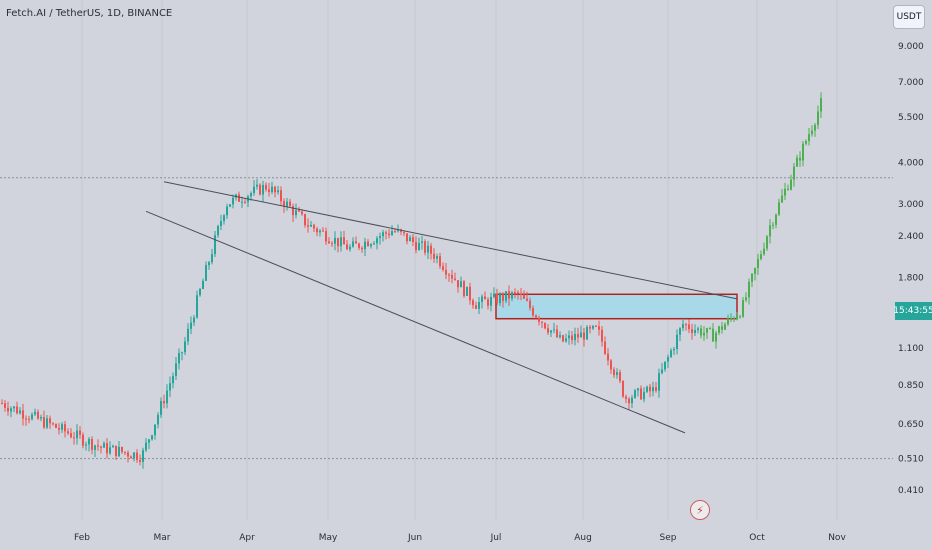 Image resolution: width=932 pixels, height=550 pixels. I want to click on upper-trendline, so click(450, 240).